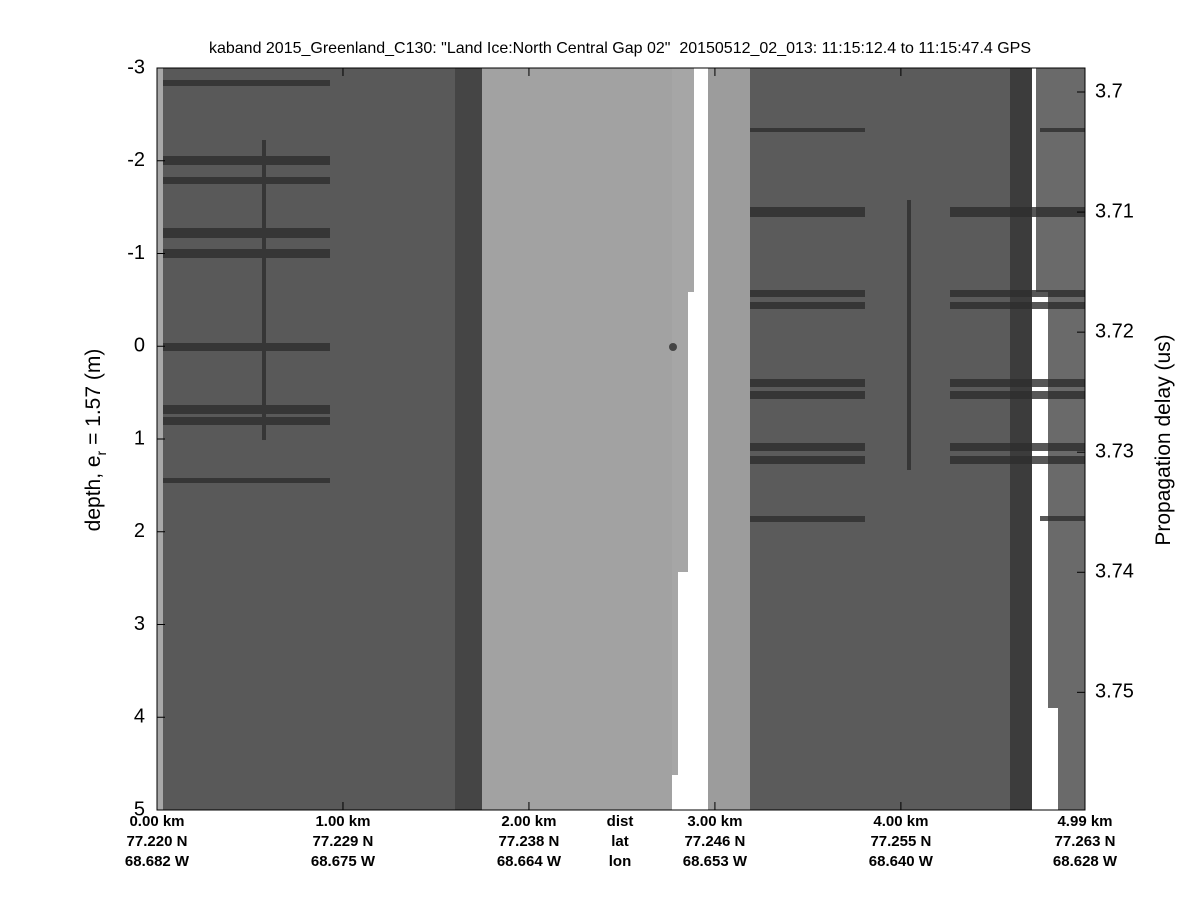  What do you see at coordinates (101, 452) in the screenshot?
I see `y-label-subscript: r` at bounding box center [101, 452].